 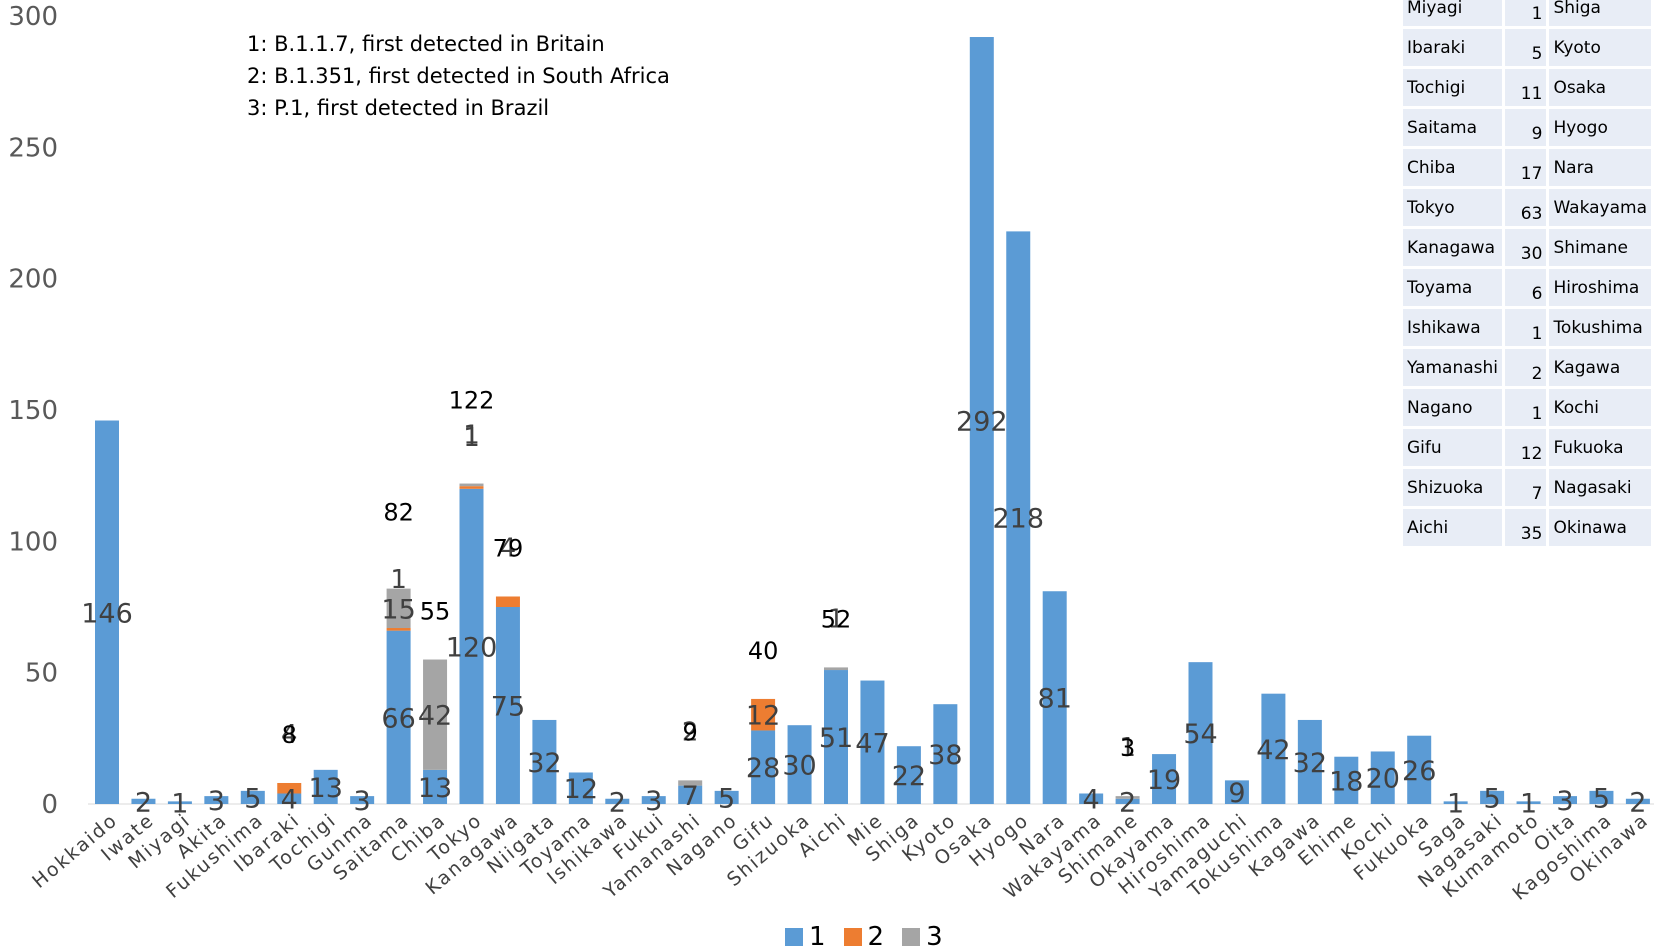 I want to click on table-cell-prefecture: Toyama, so click(x=1452, y=287).